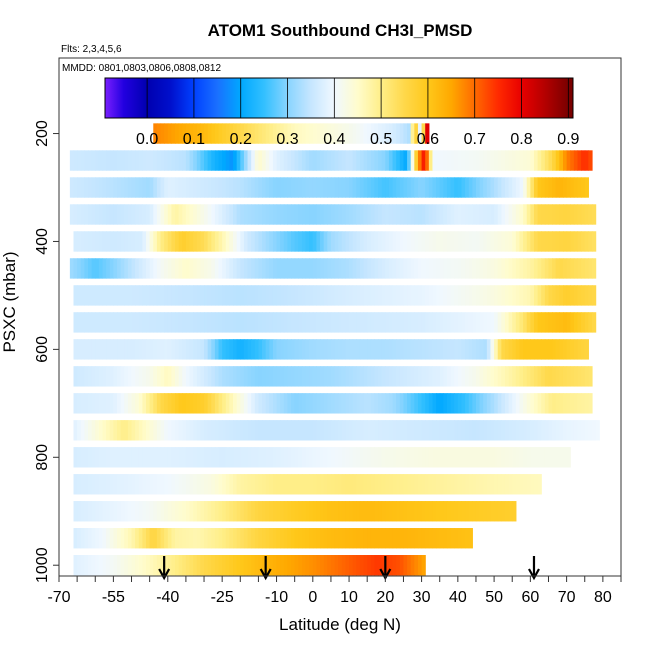 The image size is (650, 650). What do you see at coordinates (141, 68) in the screenshot?
I see `dates-subtitle: MMDD: 0801,0803,0806,0808,0812` at bounding box center [141, 68].